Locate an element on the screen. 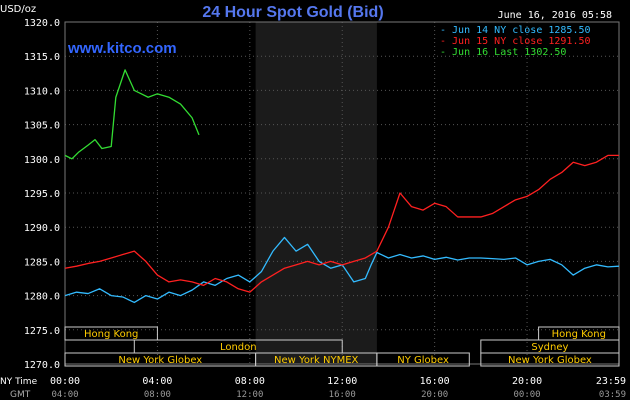 The image size is (630, 400). y-tick-label: 1295.0 is located at coordinates (42, 194).